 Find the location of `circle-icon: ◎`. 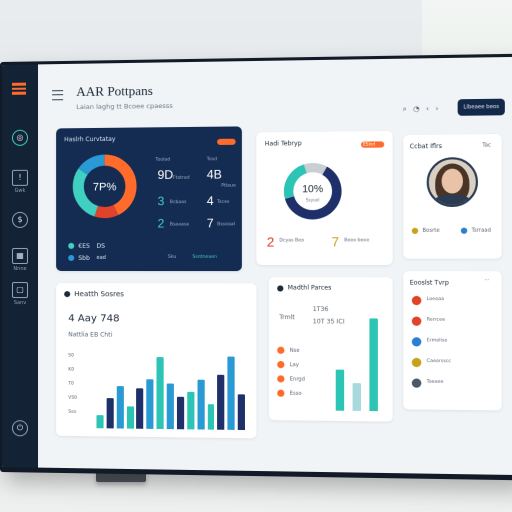

circle-icon: ◎ is located at coordinates (19, 137).